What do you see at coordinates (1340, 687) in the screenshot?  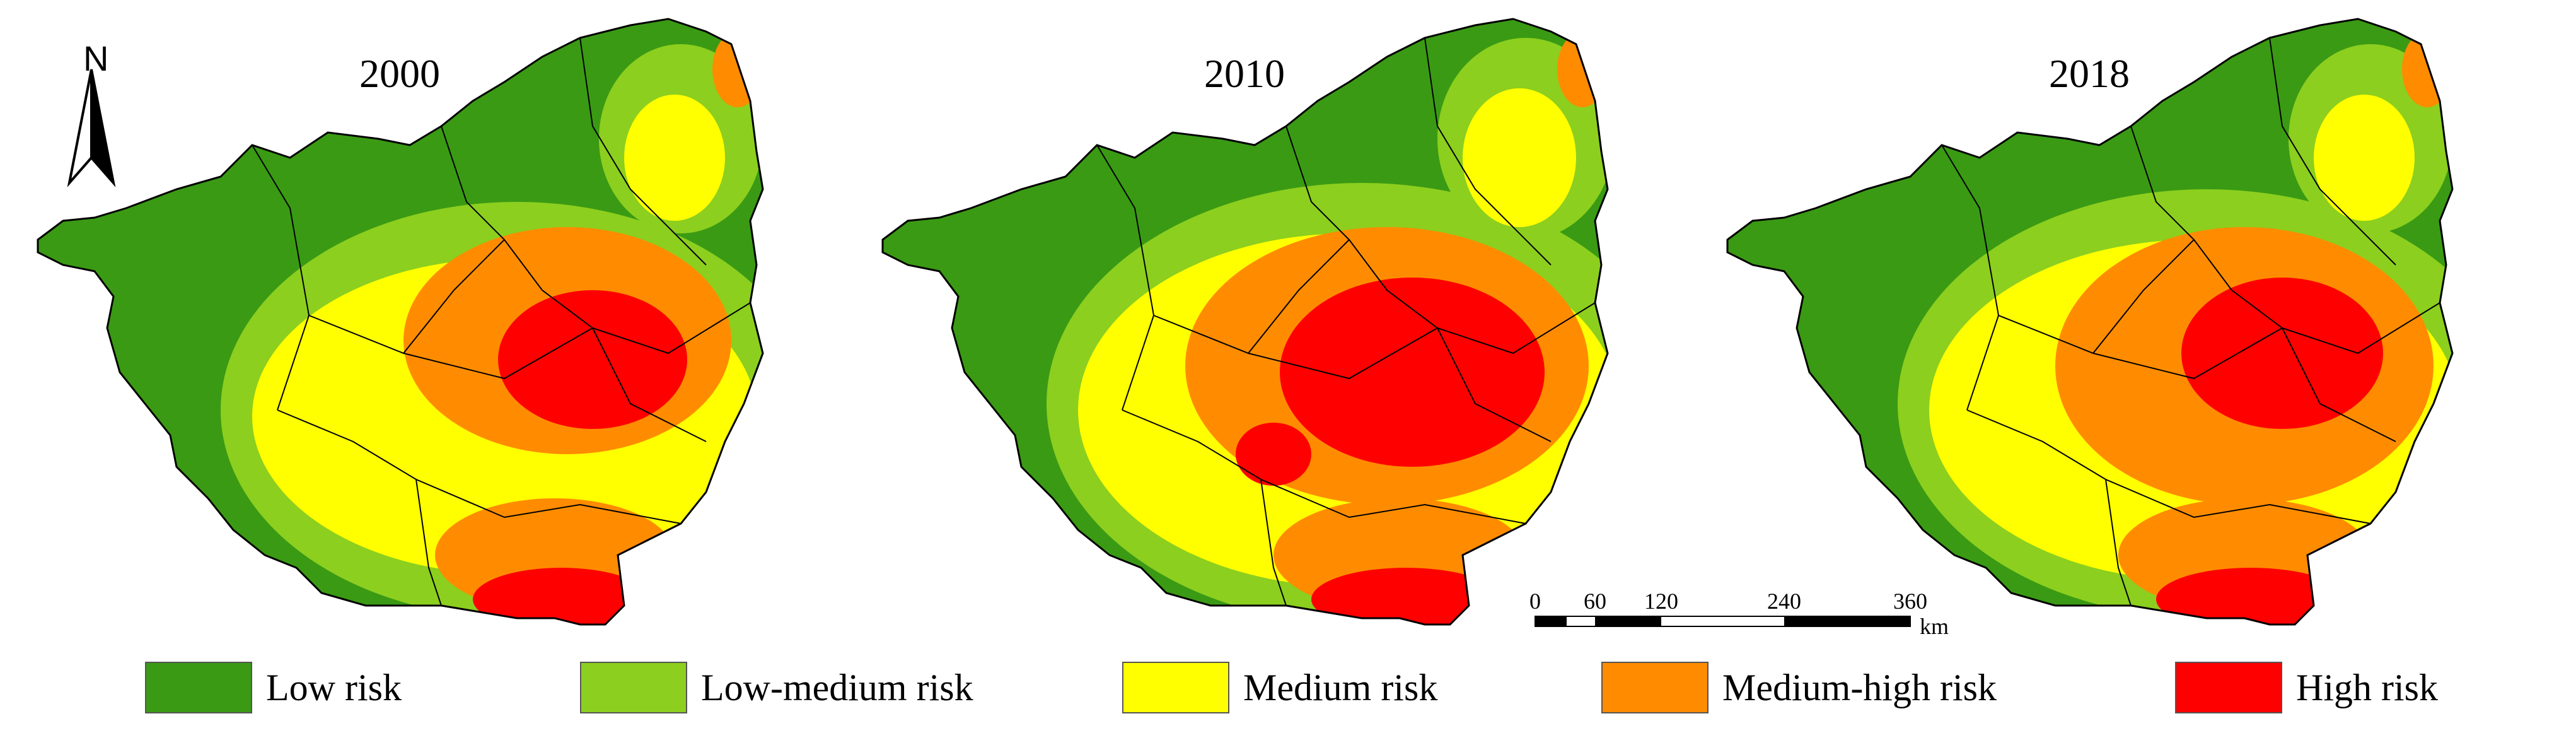 I see `legend-label: Medium risk` at bounding box center [1340, 687].